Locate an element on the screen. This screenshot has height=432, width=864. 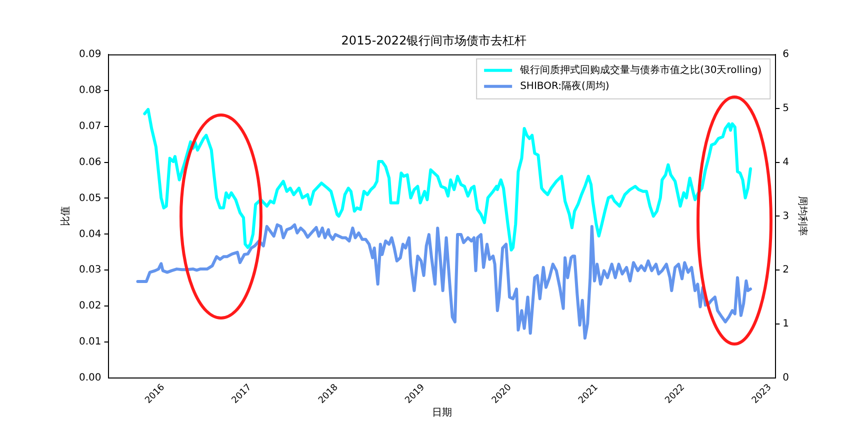
y2-tick-label: 5 is located at coordinates (786, 108).